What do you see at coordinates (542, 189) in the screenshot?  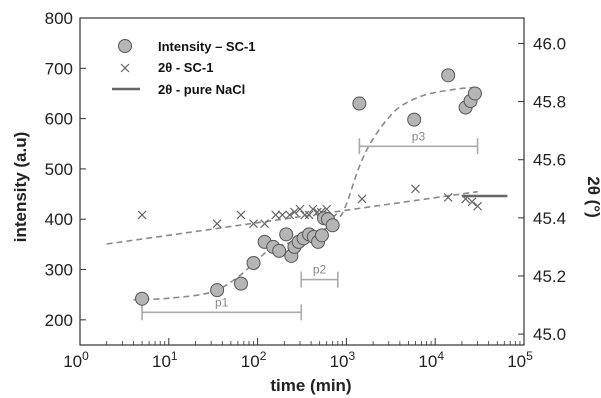 I see `y2-axis-ticks: 45.0 45.2 45.4 45.6 45.8 46.0` at bounding box center [542, 189].